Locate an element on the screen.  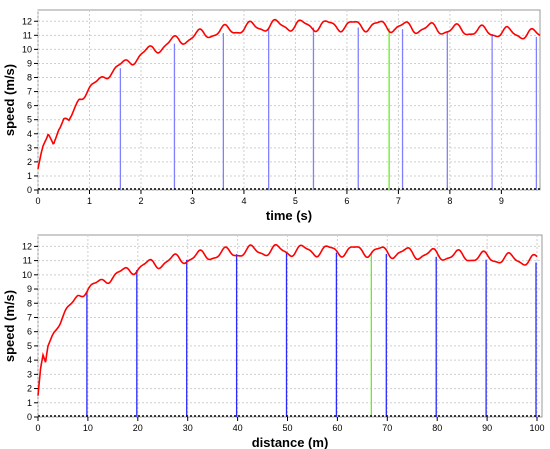
time-chart-x-axis-label: time (s) is located at coordinates (289, 215).